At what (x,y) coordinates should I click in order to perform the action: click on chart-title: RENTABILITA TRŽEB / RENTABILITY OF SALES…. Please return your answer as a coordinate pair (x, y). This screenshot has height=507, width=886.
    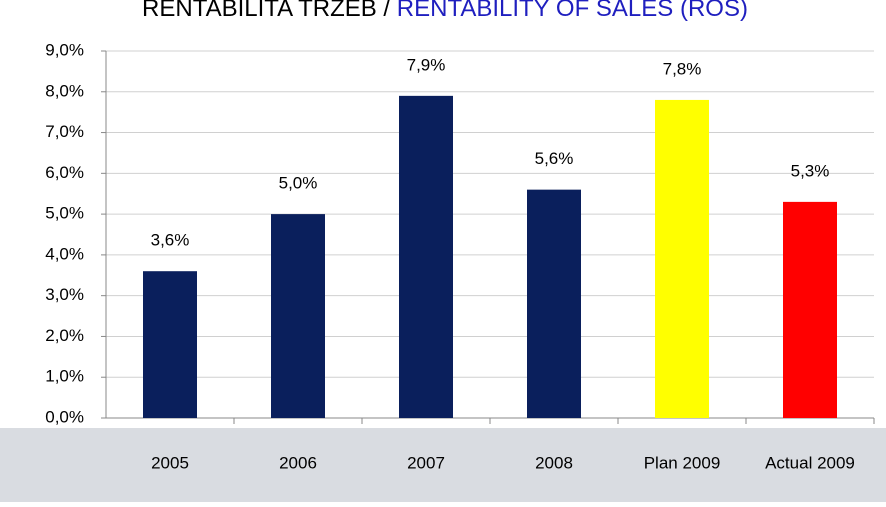
    Looking at the image, I should click on (445, 11).